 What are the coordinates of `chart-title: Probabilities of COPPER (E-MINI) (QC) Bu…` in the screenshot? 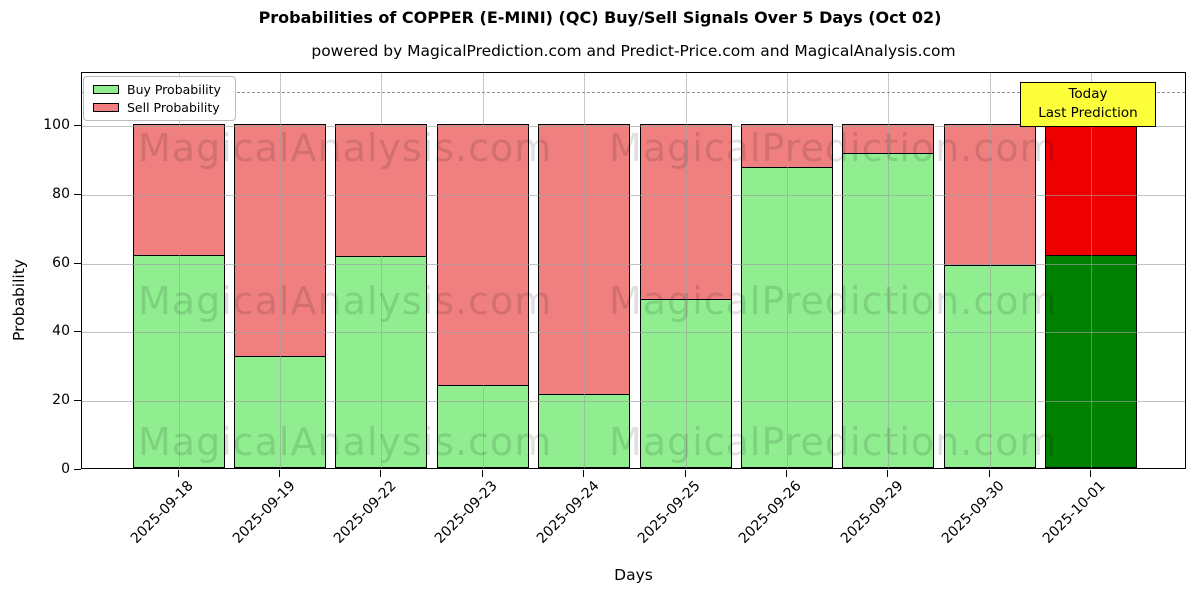 It's located at (600, 17).